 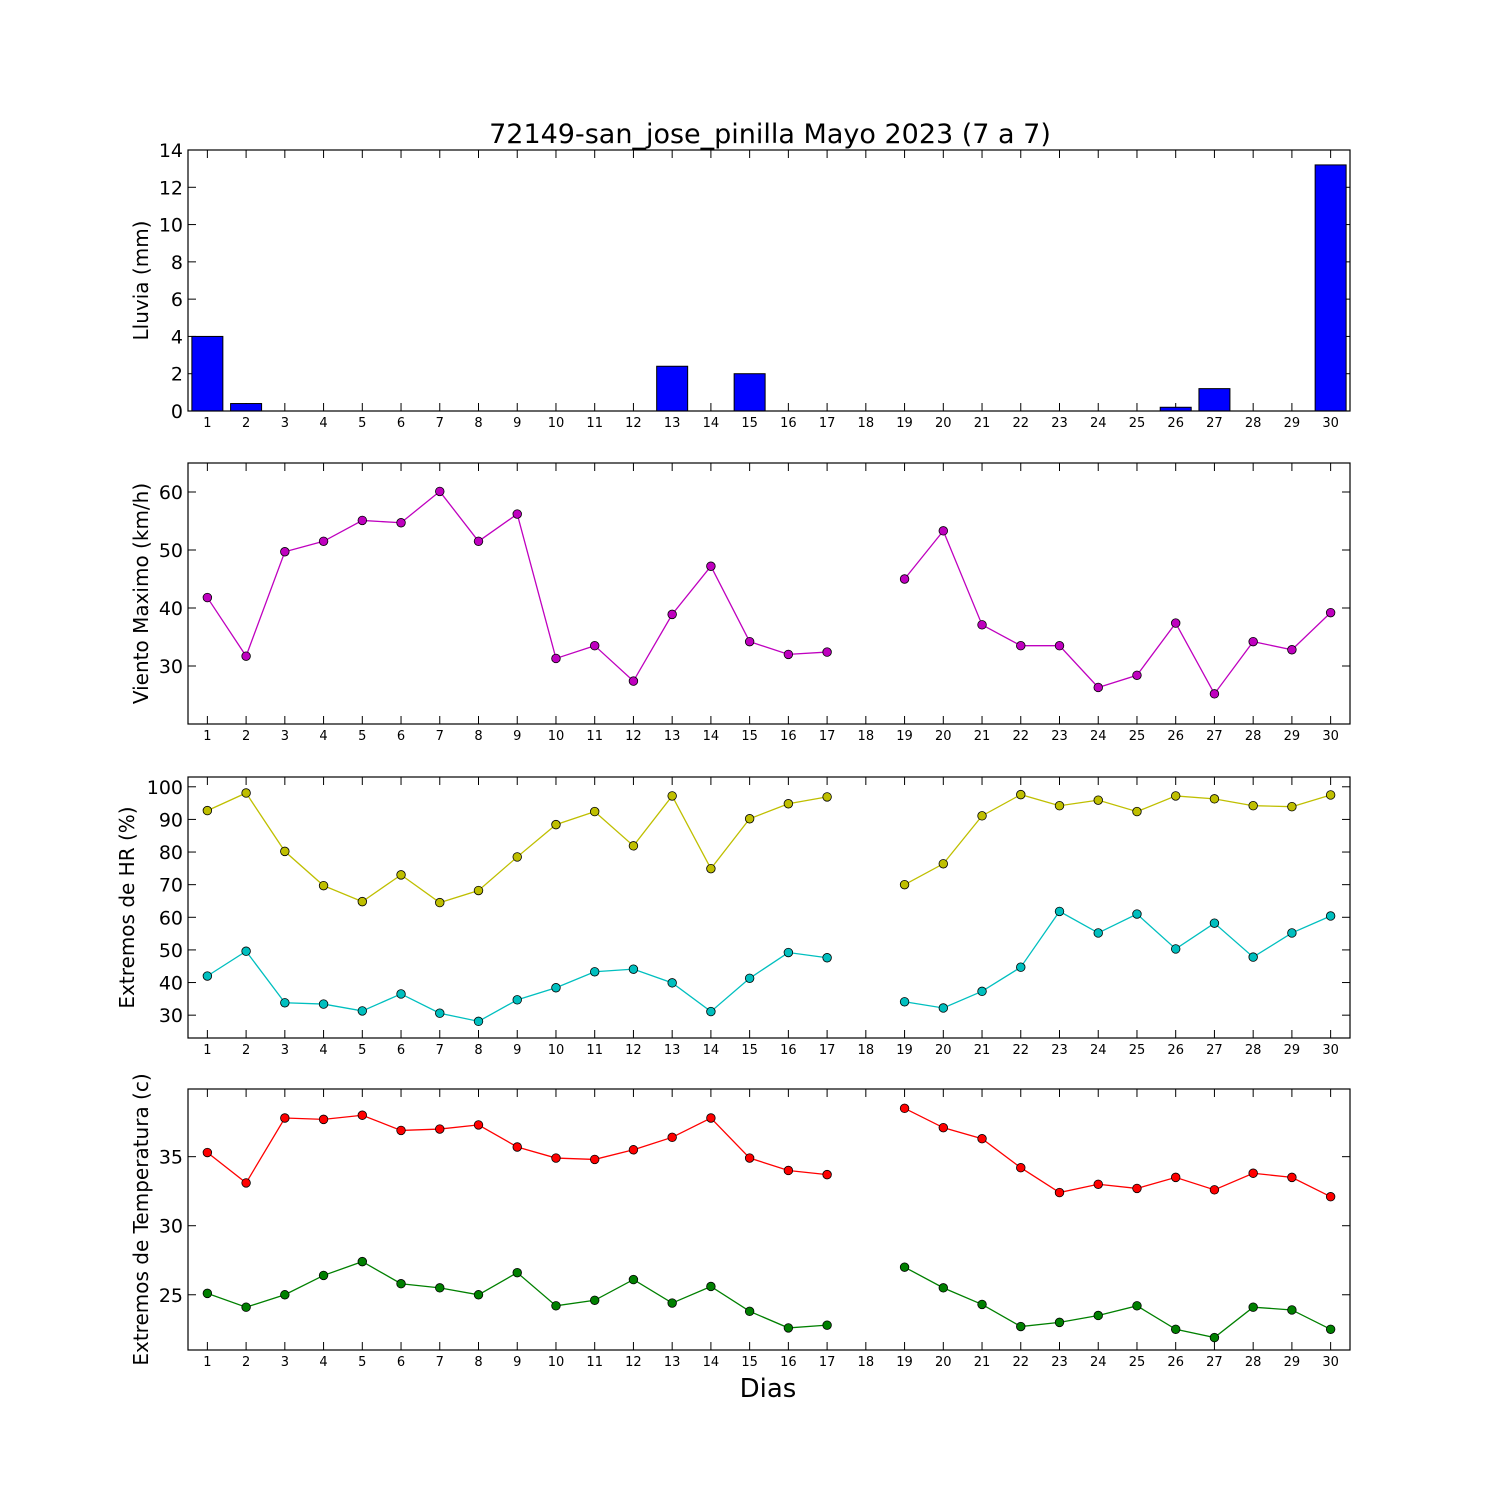 What do you see at coordinates (594, 736) in the screenshot?
I see `wind-xtick-label: 11` at bounding box center [594, 736].